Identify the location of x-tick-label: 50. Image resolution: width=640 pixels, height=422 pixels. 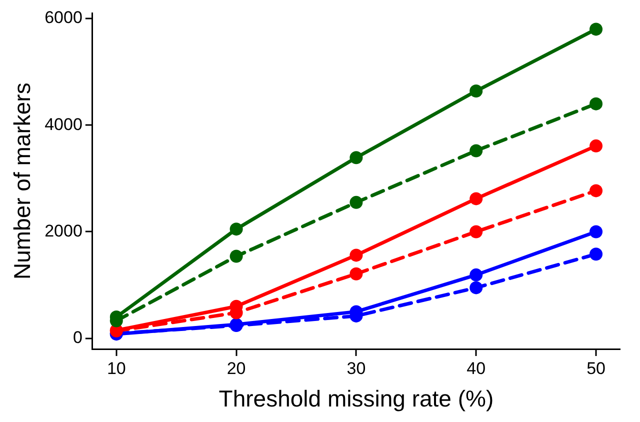
(596, 368).